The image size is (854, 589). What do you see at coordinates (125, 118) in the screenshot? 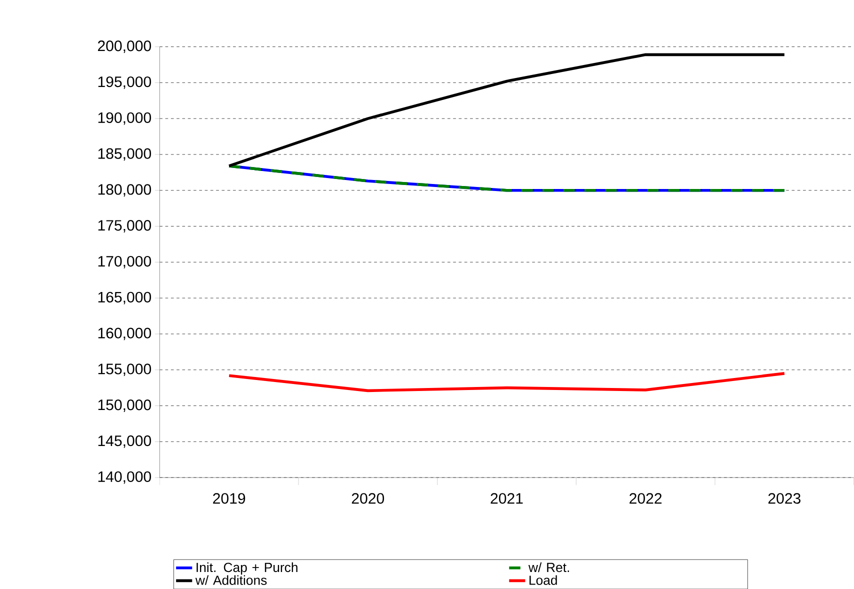
I see `y-tick-label: 190,000` at bounding box center [125, 118].